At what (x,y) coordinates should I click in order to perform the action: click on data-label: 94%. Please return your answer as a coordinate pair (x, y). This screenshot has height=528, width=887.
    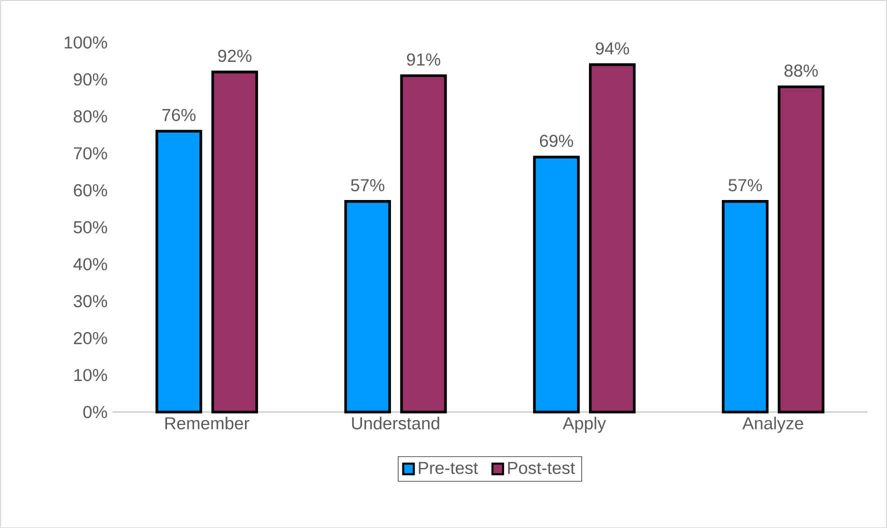
    Looking at the image, I should click on (613, 48).